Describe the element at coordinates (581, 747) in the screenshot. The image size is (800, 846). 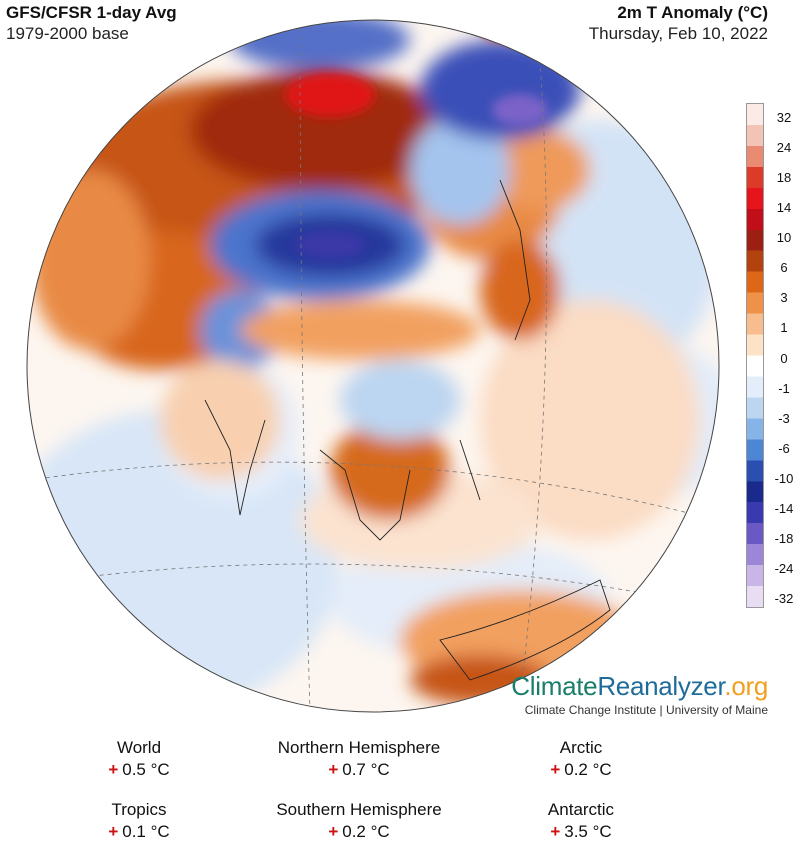
I see `stat-label: Arctic` at that location.